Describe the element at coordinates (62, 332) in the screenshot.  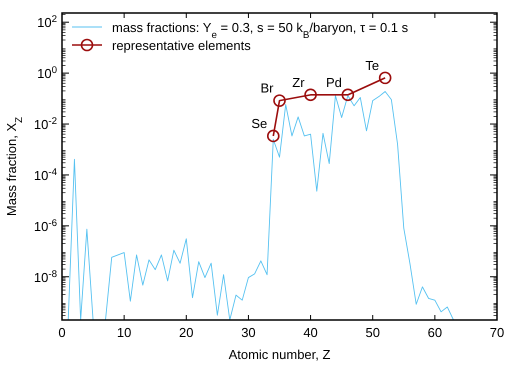
I see `x-tick-label: 0` at that location.